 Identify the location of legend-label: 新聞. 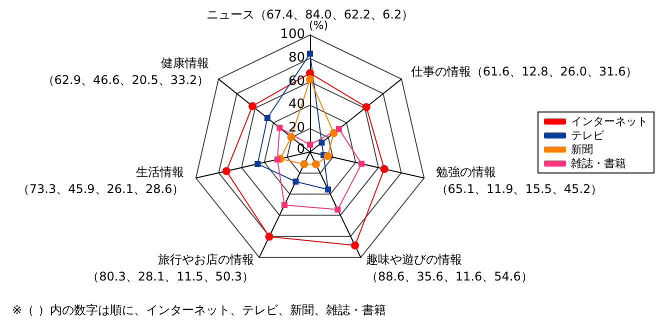
(582, 149).